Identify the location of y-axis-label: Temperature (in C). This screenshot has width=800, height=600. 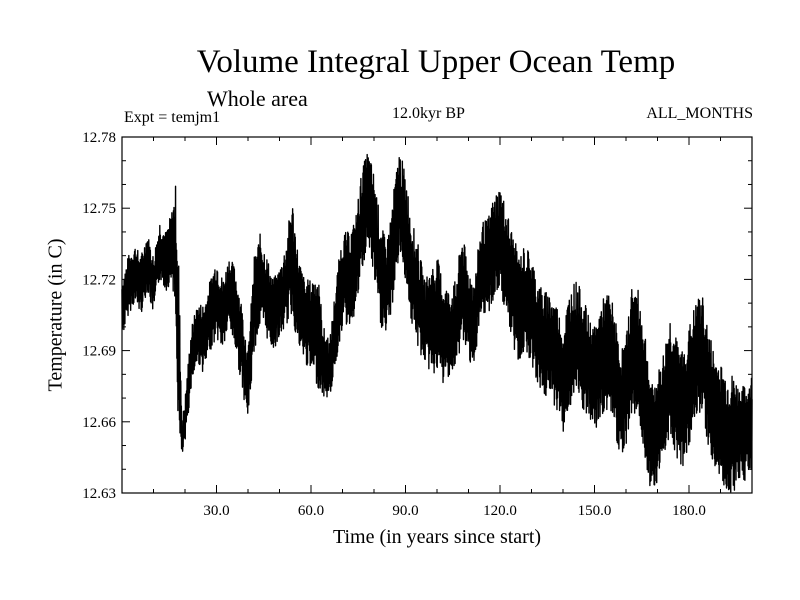
(55, 315).